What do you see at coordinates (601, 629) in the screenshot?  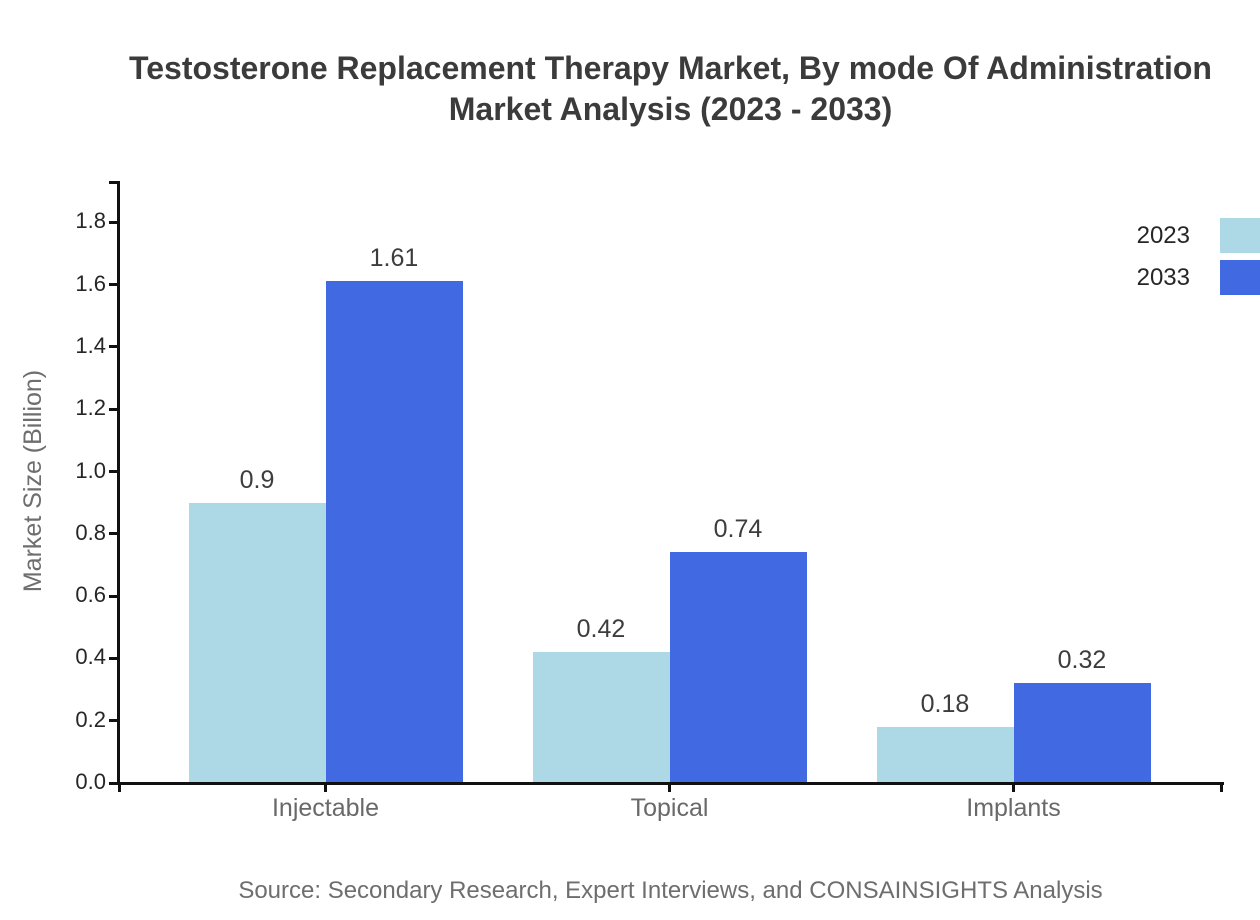 I see `bar-value-label: 0.42` at bounding box center [601, 629].